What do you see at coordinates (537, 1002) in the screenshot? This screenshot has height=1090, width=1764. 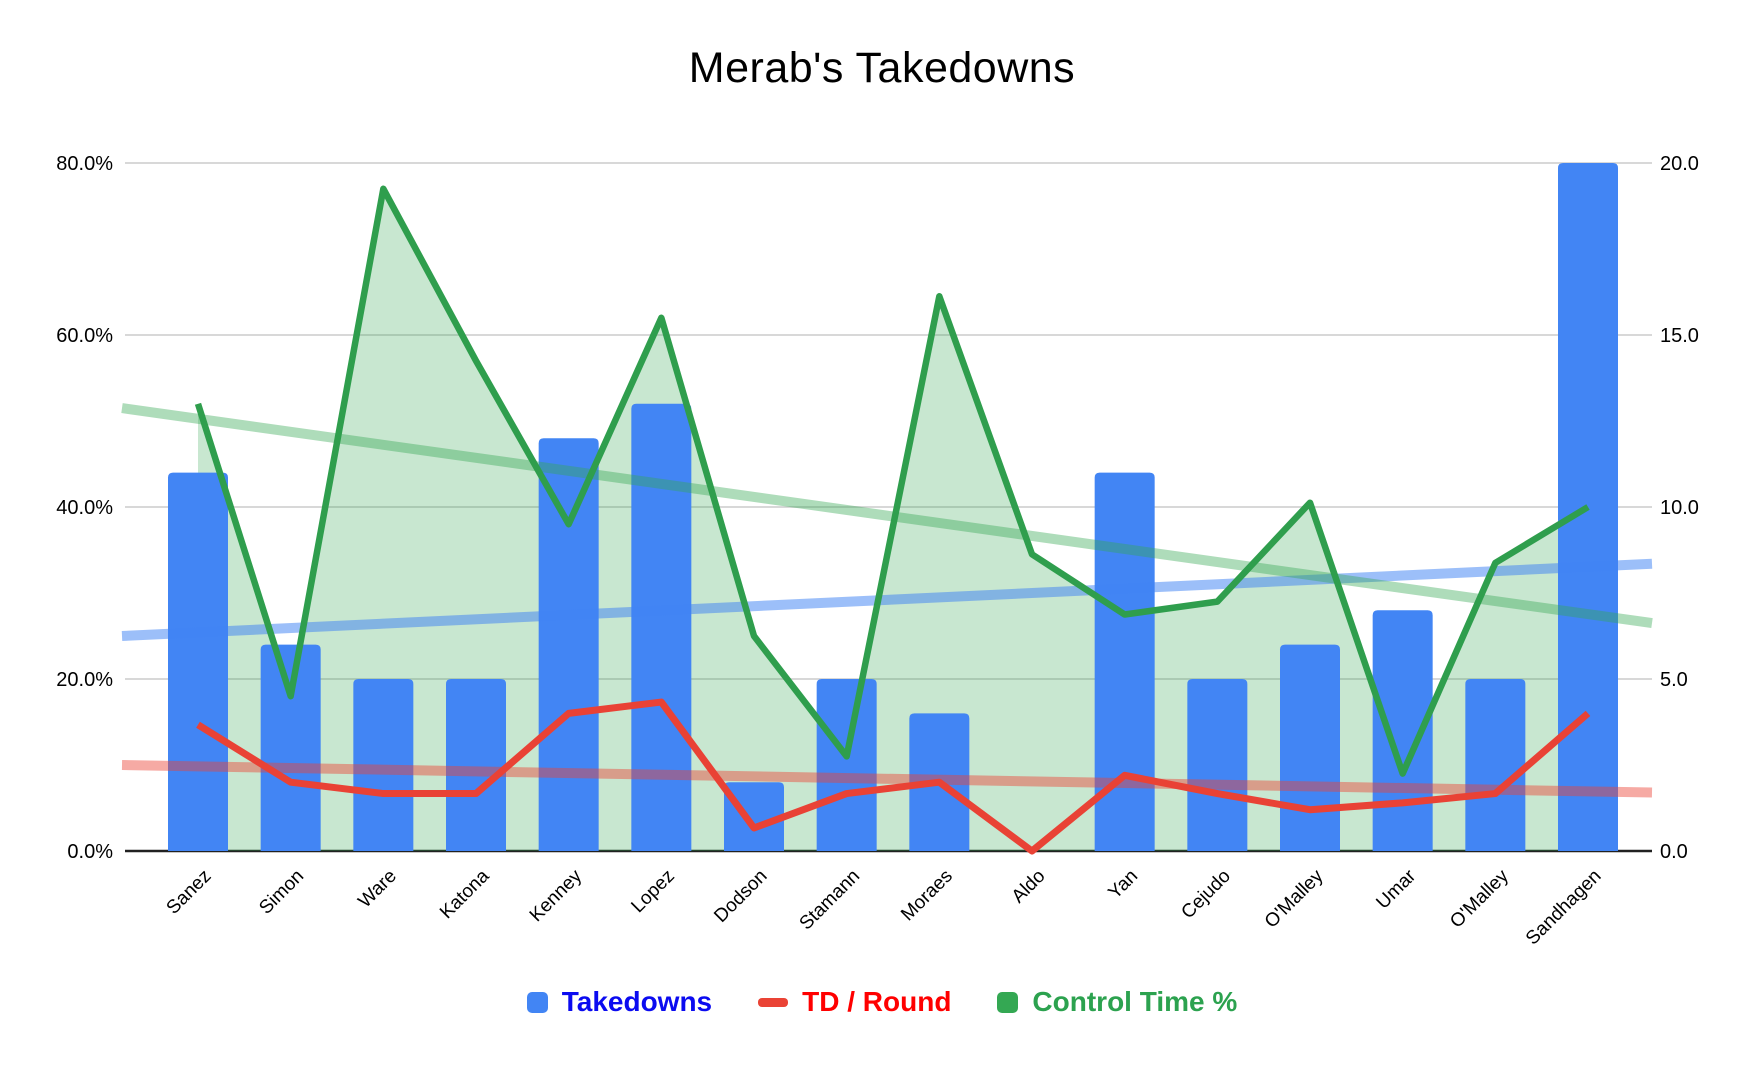 I see `takedowns-swatch-icon` at bounding box center [537, 1002].